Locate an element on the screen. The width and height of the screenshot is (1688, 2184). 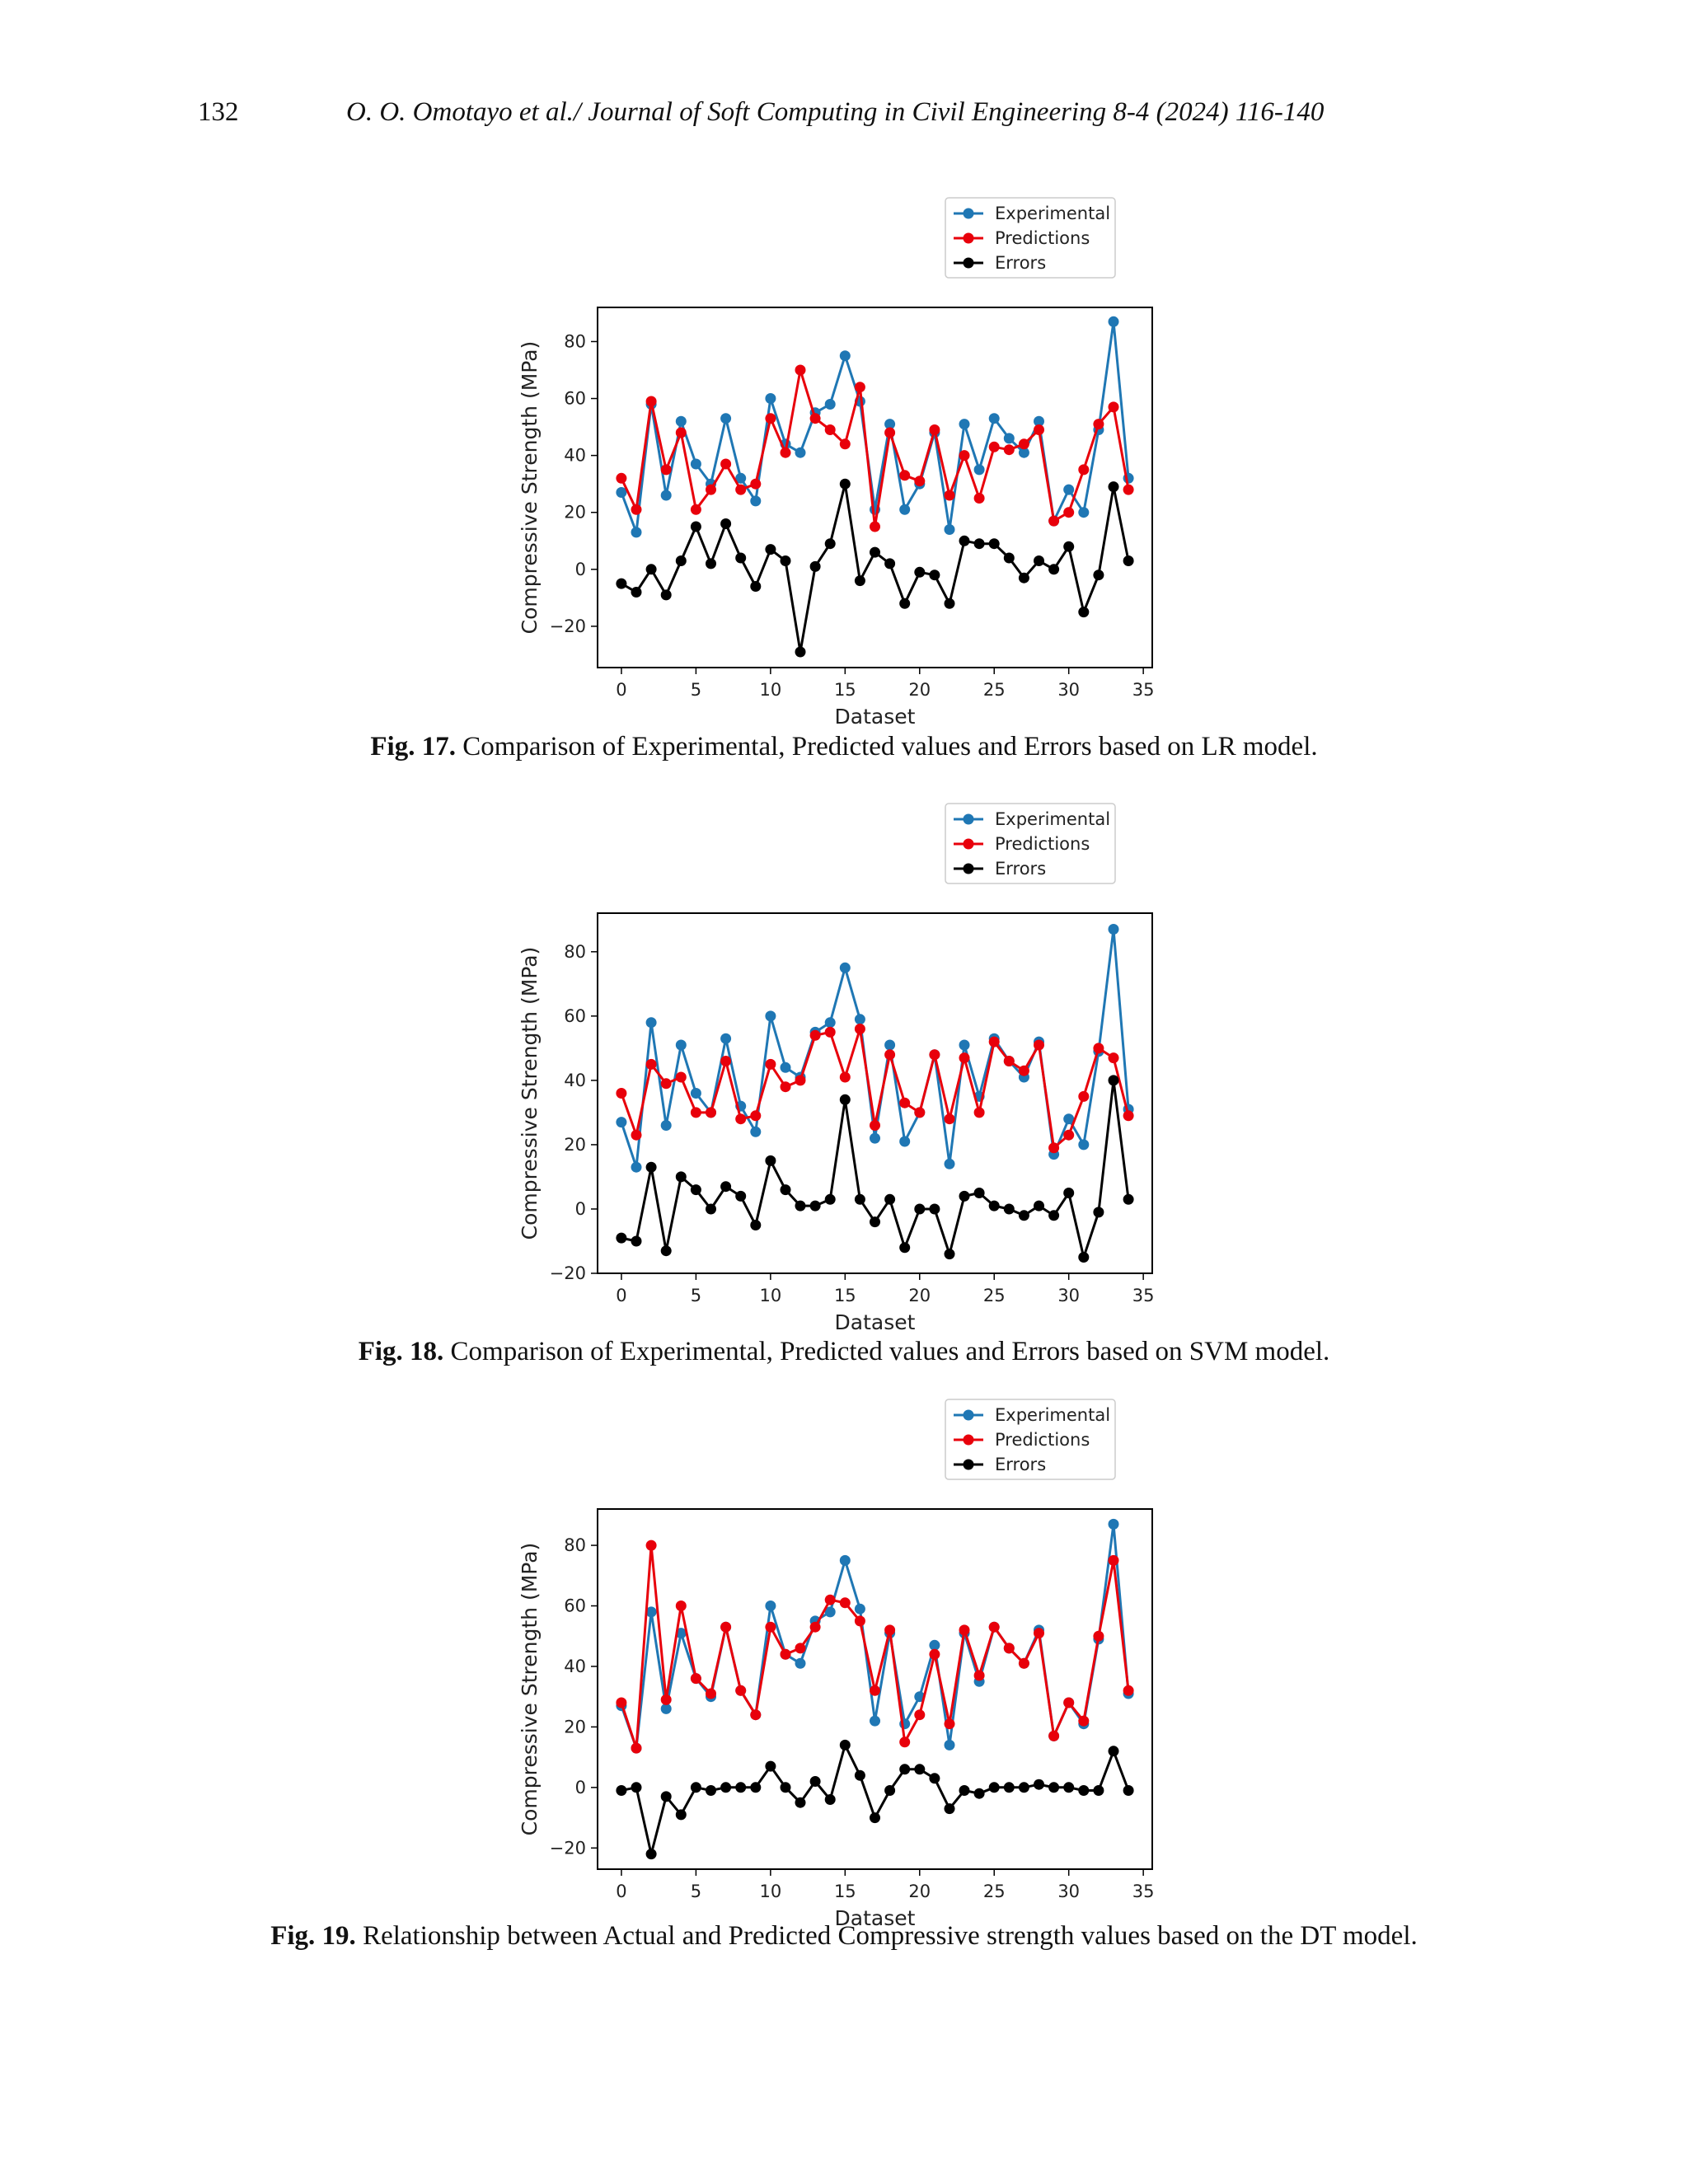
legend-label-errors: Errors is located at coordinates (1021, 1464).